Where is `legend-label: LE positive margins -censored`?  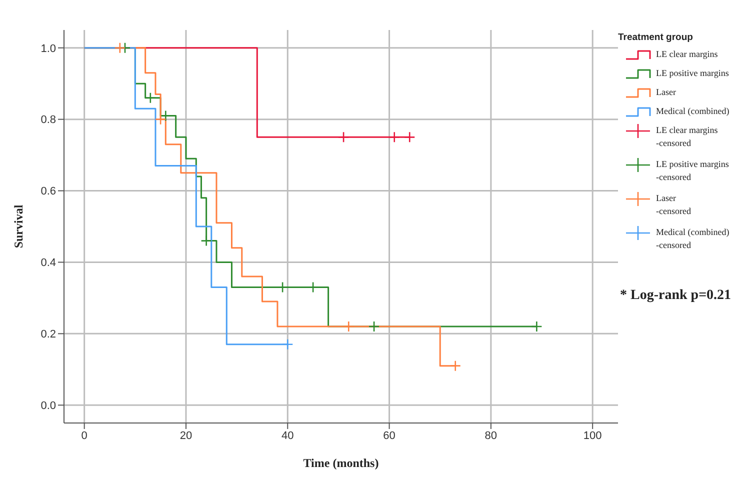
legend-label: LE positive margins -censored is located at coordinates (692, 171).